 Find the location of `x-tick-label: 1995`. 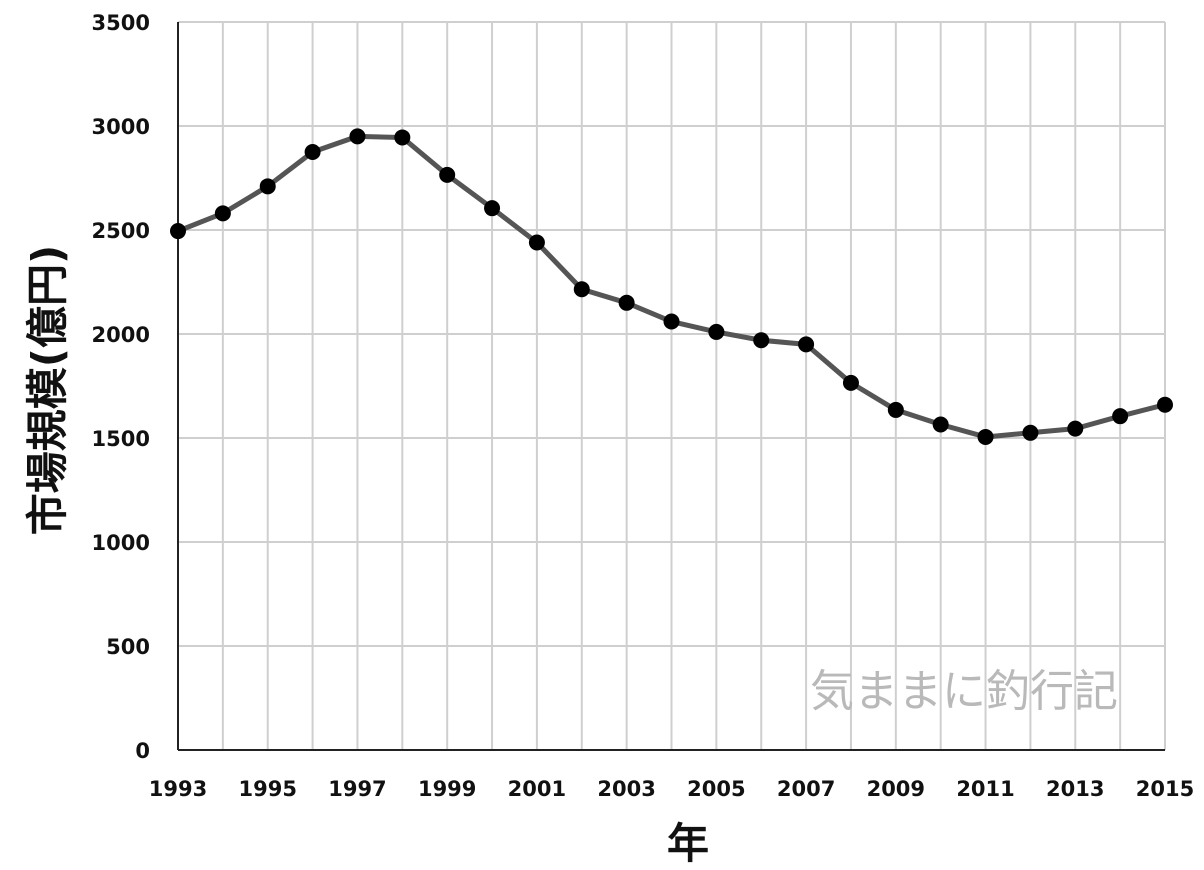

x-tick-label: 1995 is located at coordinates (268, 789).